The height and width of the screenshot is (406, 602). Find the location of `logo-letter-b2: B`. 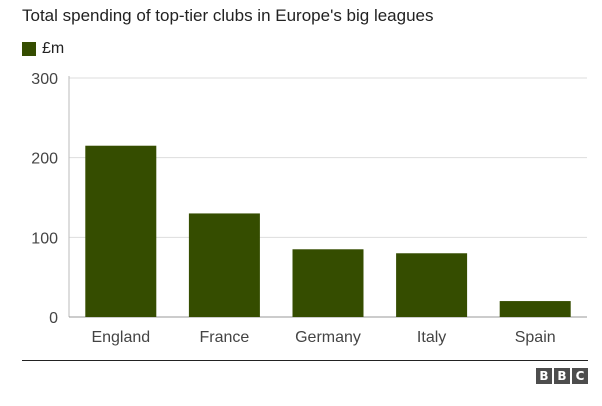

logo-letter-b2: B is located at coordinates (562, 376).